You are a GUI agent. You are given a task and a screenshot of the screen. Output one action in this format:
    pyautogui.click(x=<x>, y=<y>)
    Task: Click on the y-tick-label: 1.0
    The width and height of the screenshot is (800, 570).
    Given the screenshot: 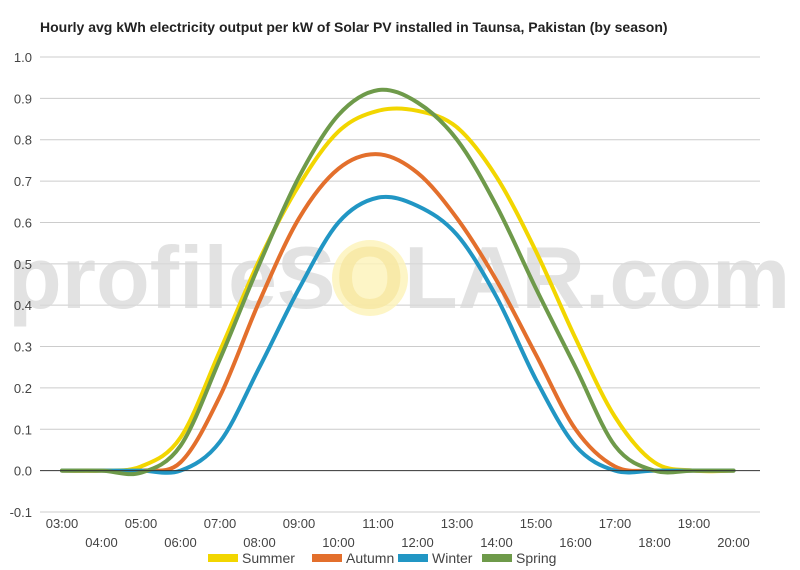 What is the action you would take?
    pyautogui.click(x=23, y=57)
    